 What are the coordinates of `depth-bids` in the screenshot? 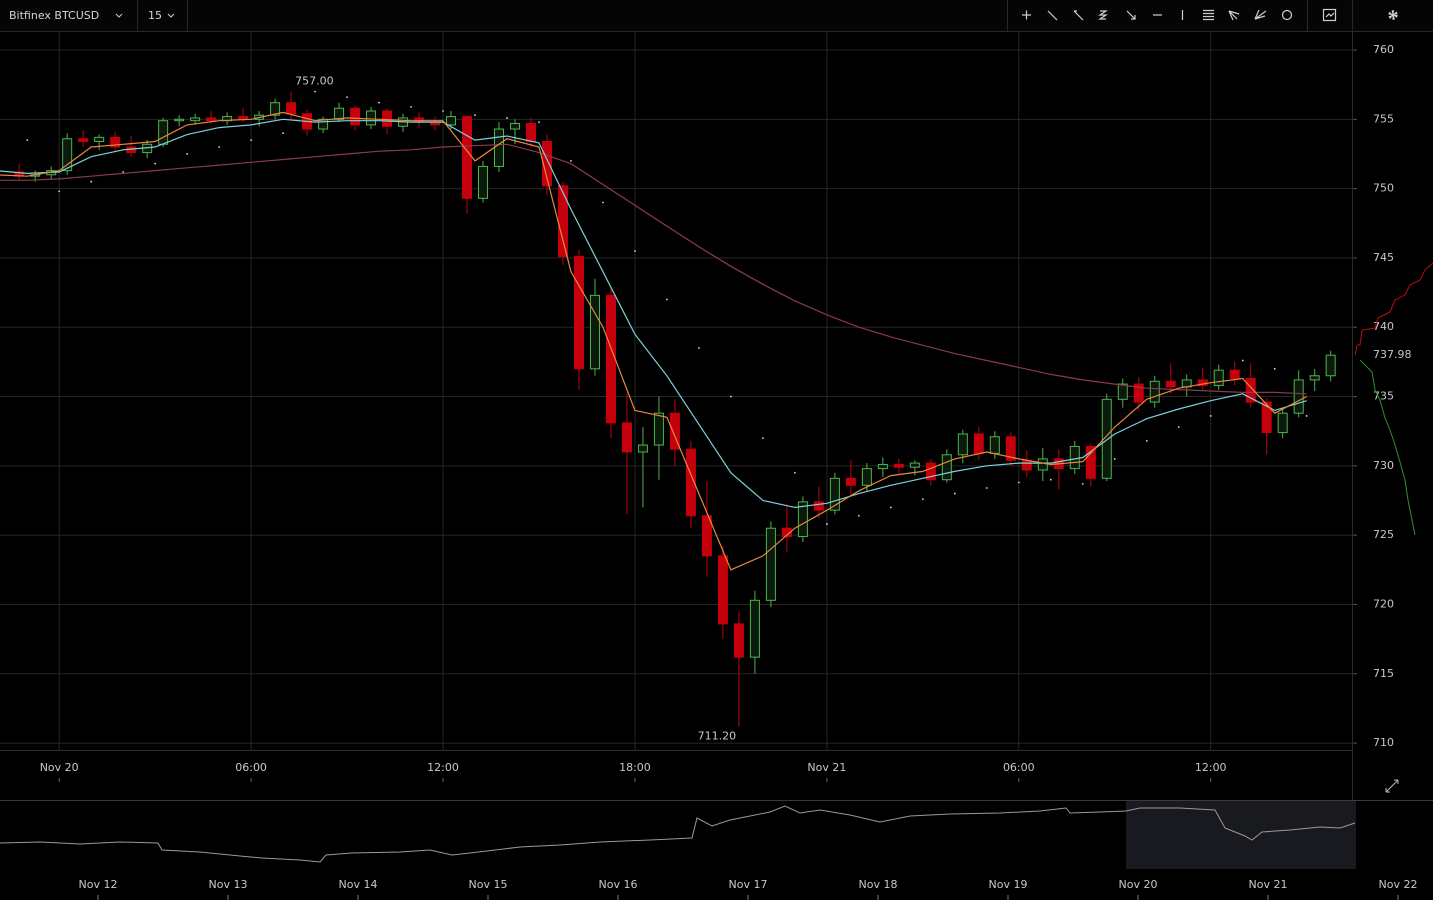 It's located at (1387, 447).